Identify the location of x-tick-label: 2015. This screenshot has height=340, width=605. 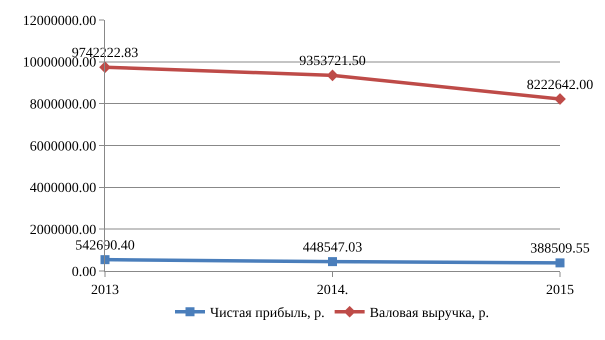
(560, 290).